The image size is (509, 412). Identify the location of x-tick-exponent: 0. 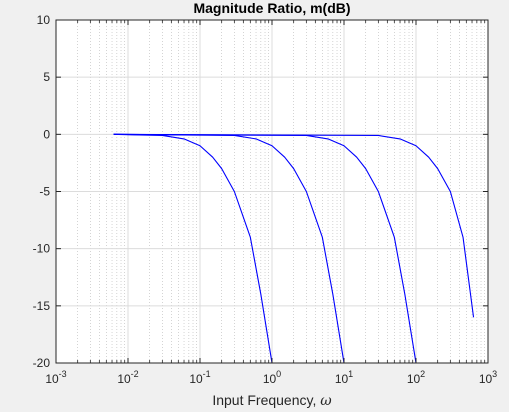
(278, 374).